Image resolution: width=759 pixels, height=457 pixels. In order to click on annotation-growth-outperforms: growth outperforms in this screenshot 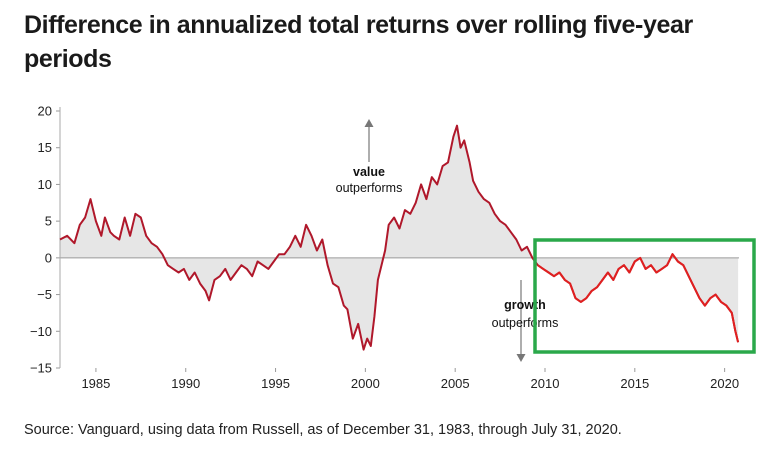, I will do `click(525, 321)`.